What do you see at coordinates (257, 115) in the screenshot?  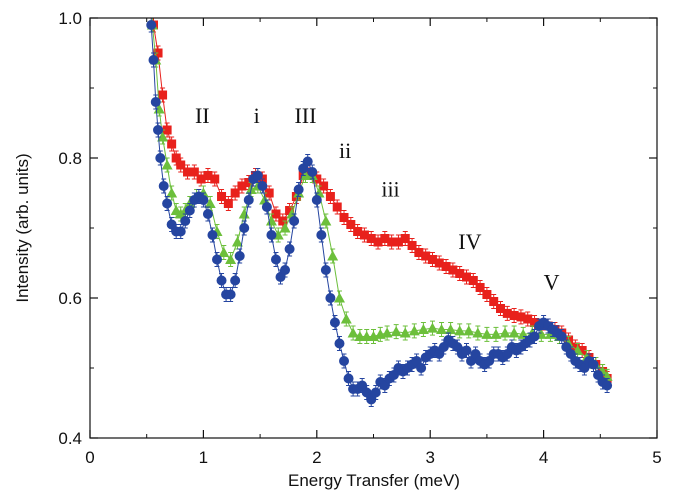 I see `peak-label: i` at bounding box center [257, 115].